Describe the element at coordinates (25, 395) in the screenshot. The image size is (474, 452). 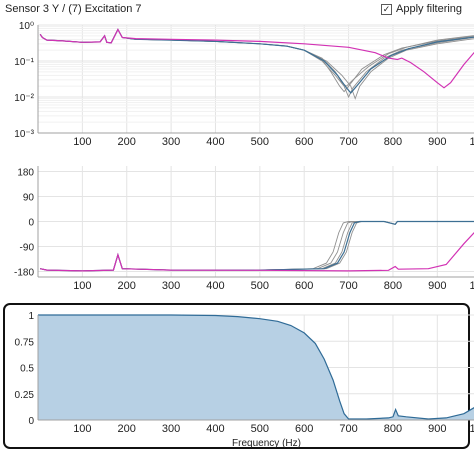
I see `y-tick-label: 0.25` at that location.